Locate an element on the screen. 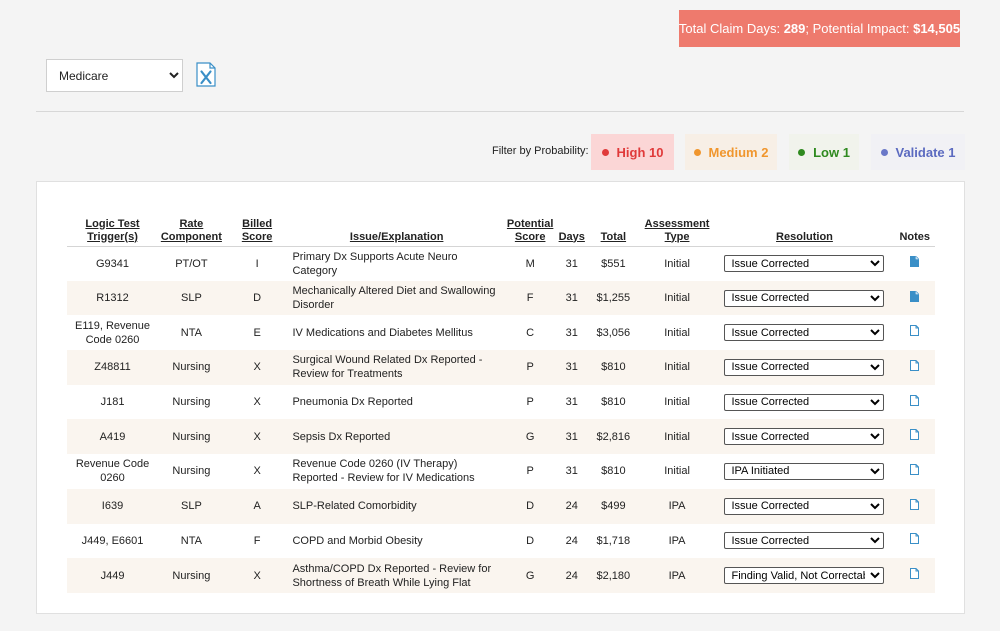 The width and height of the screenshot is (1000, 631). col-header-total: Total is located at coordinates (613, 230).